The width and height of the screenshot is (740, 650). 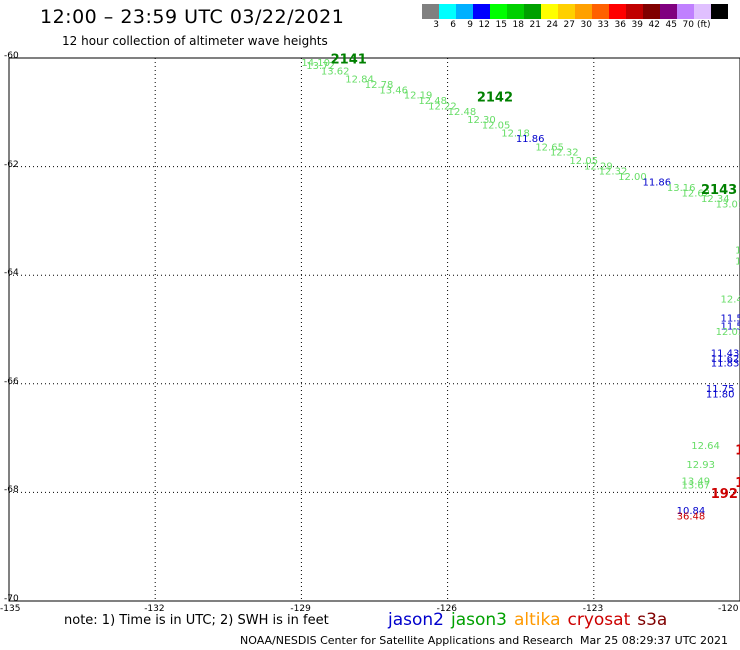 What do you see at coordinates (599, 620) in the screenshot?
I see `satellite-cryosat: cryosat` at bounding box center [599, 620].